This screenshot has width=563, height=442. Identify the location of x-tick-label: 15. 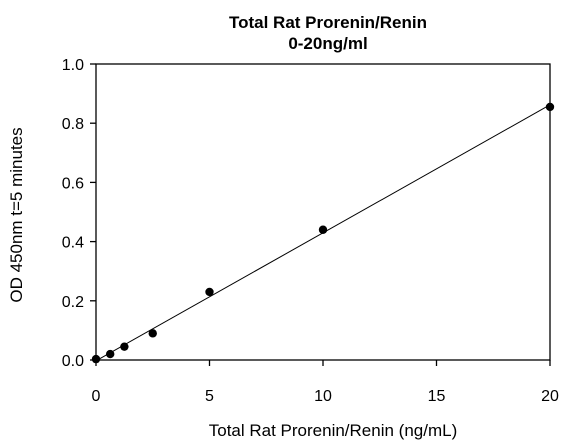
(437, 396).